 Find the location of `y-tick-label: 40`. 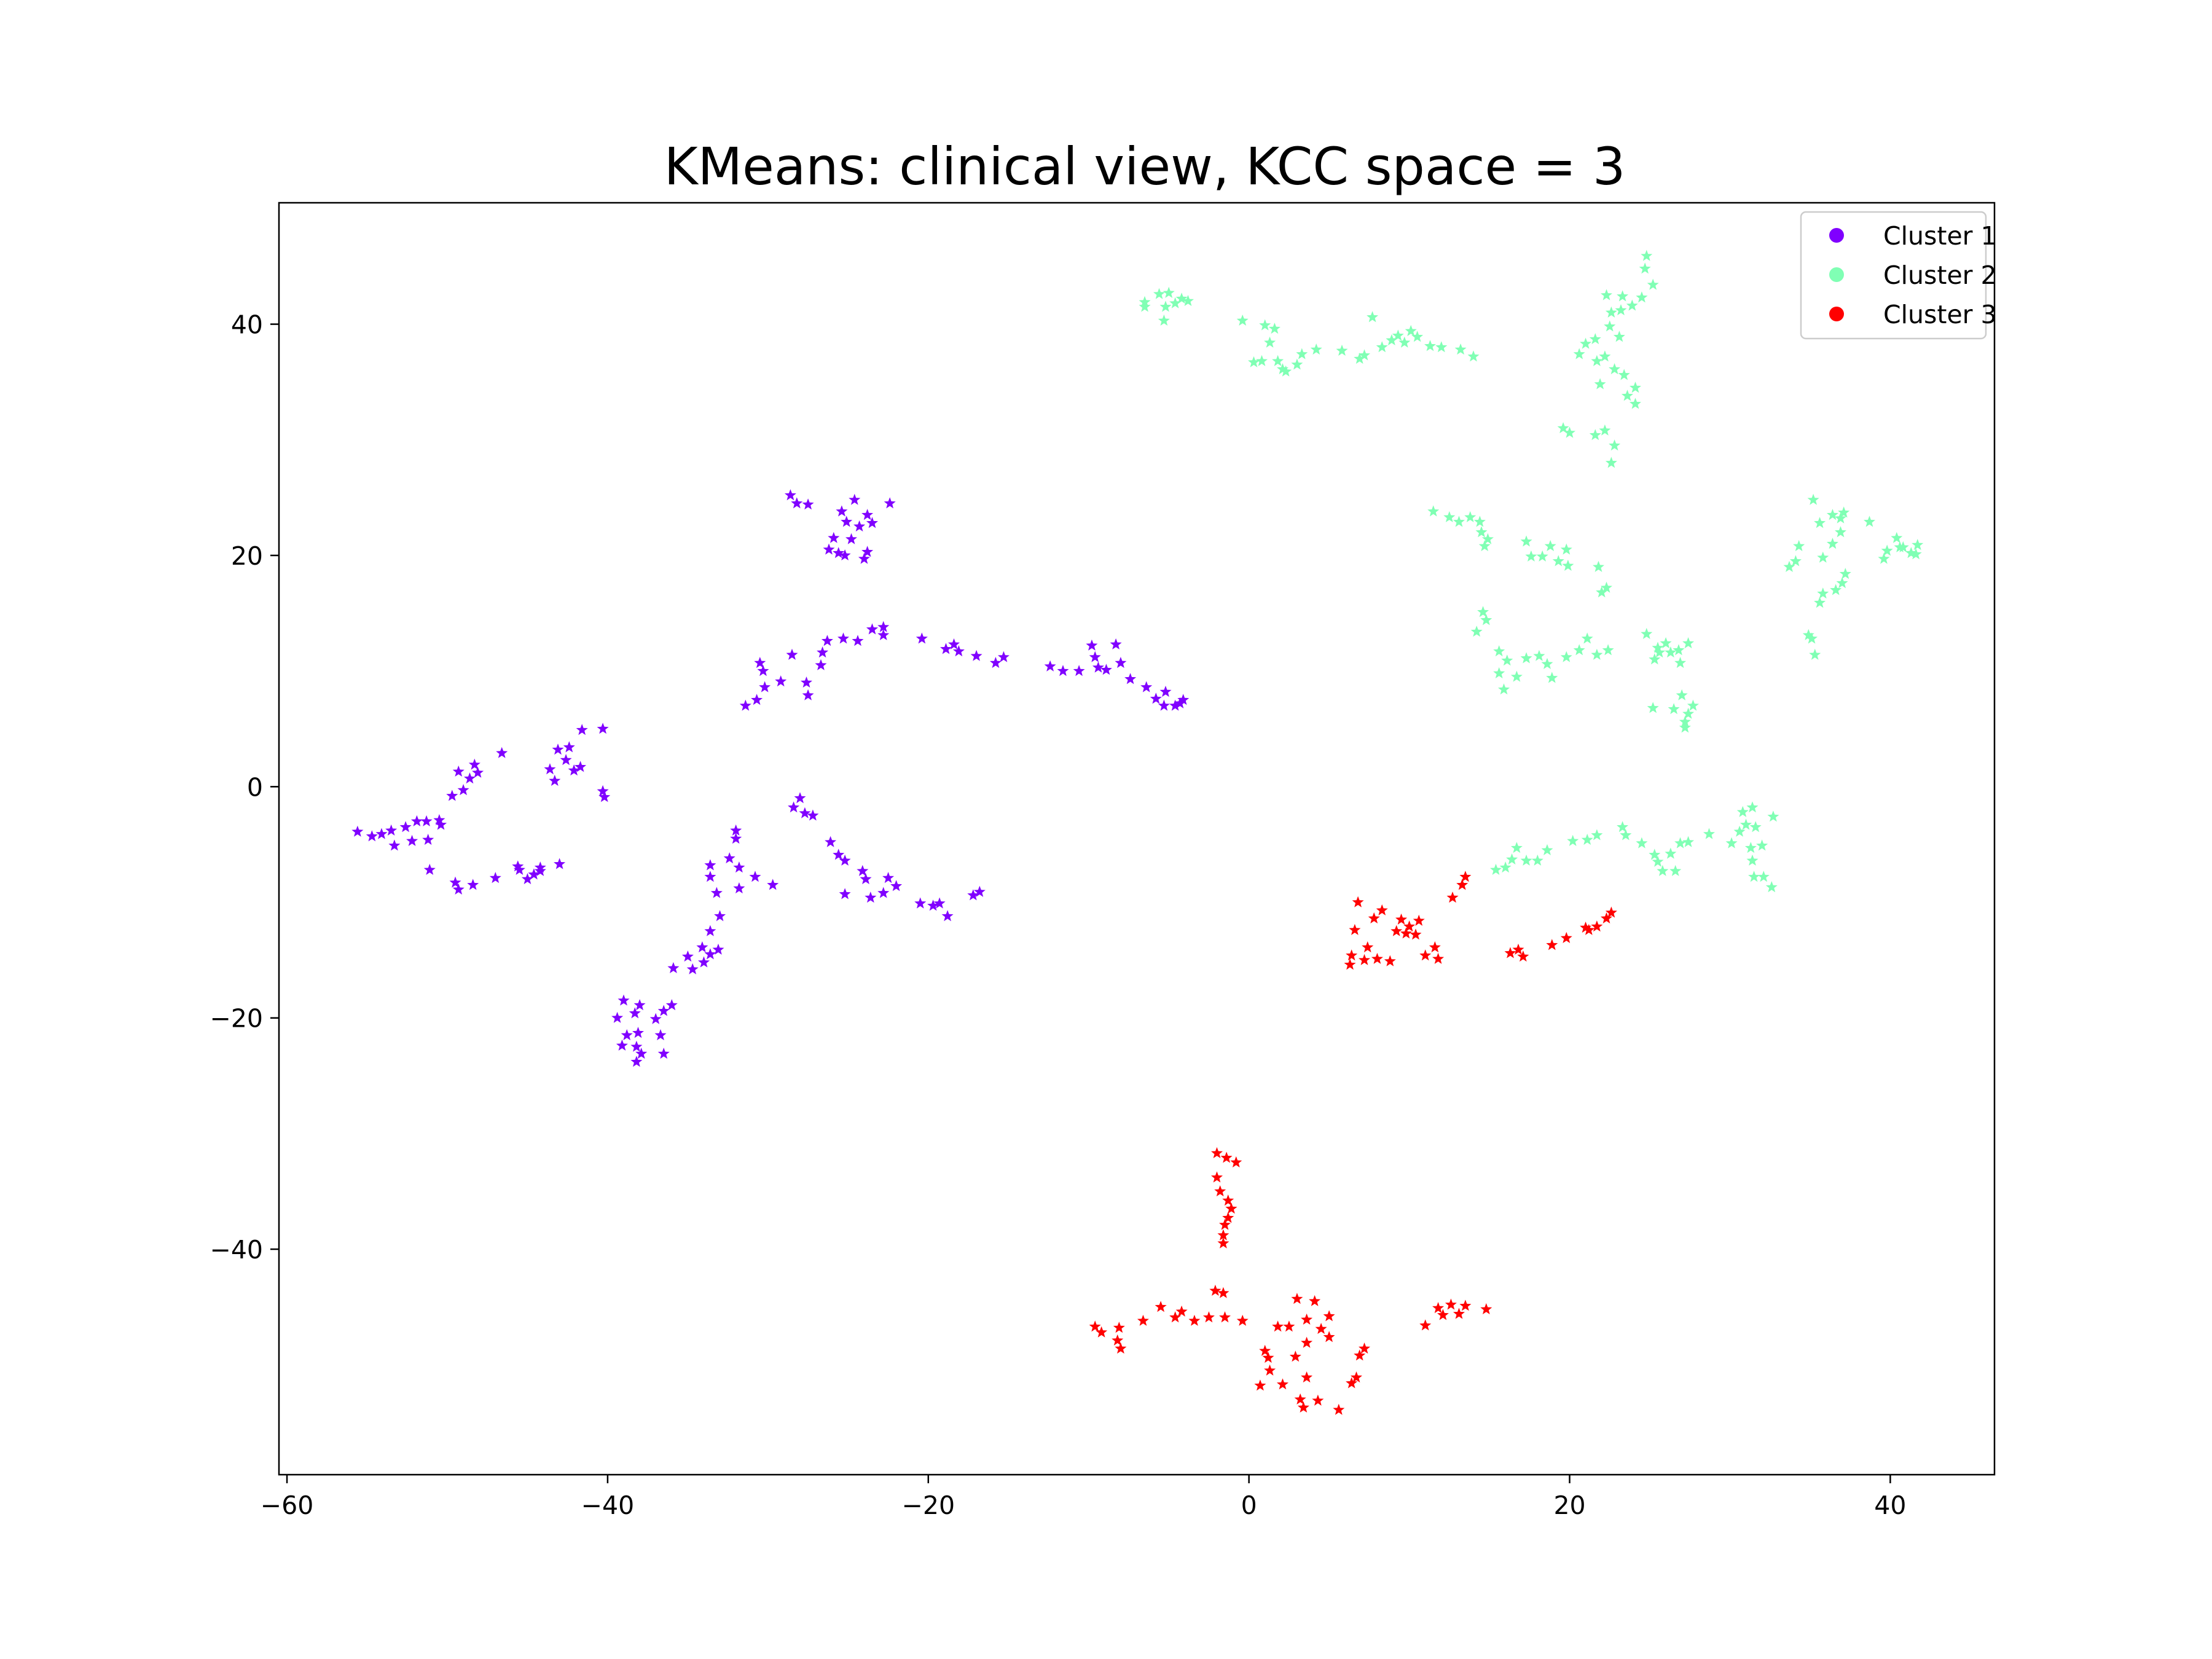

y-tick-label: 40 is located at coordinates (247, 325).